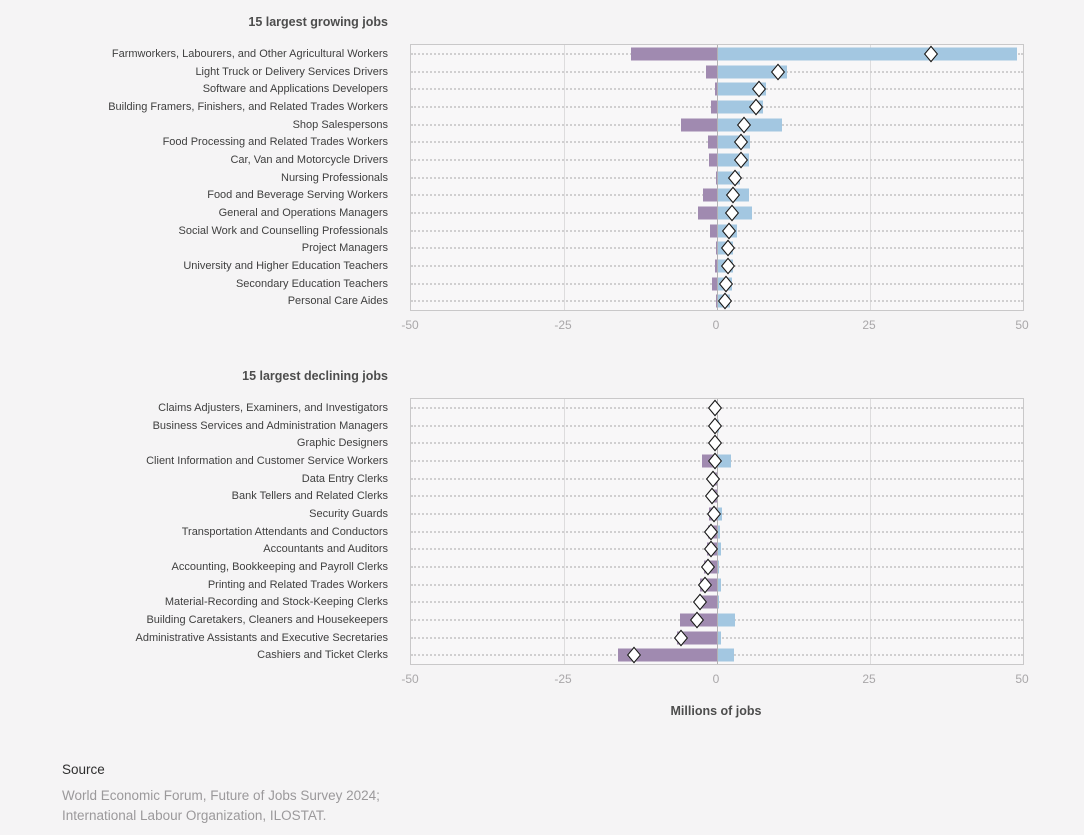 The width and height of the screenshot is (1084, 835). Describe the element at coordinates (325, 549) in the screenshot. I see `row-label: Accountants and Auditors` at that location.